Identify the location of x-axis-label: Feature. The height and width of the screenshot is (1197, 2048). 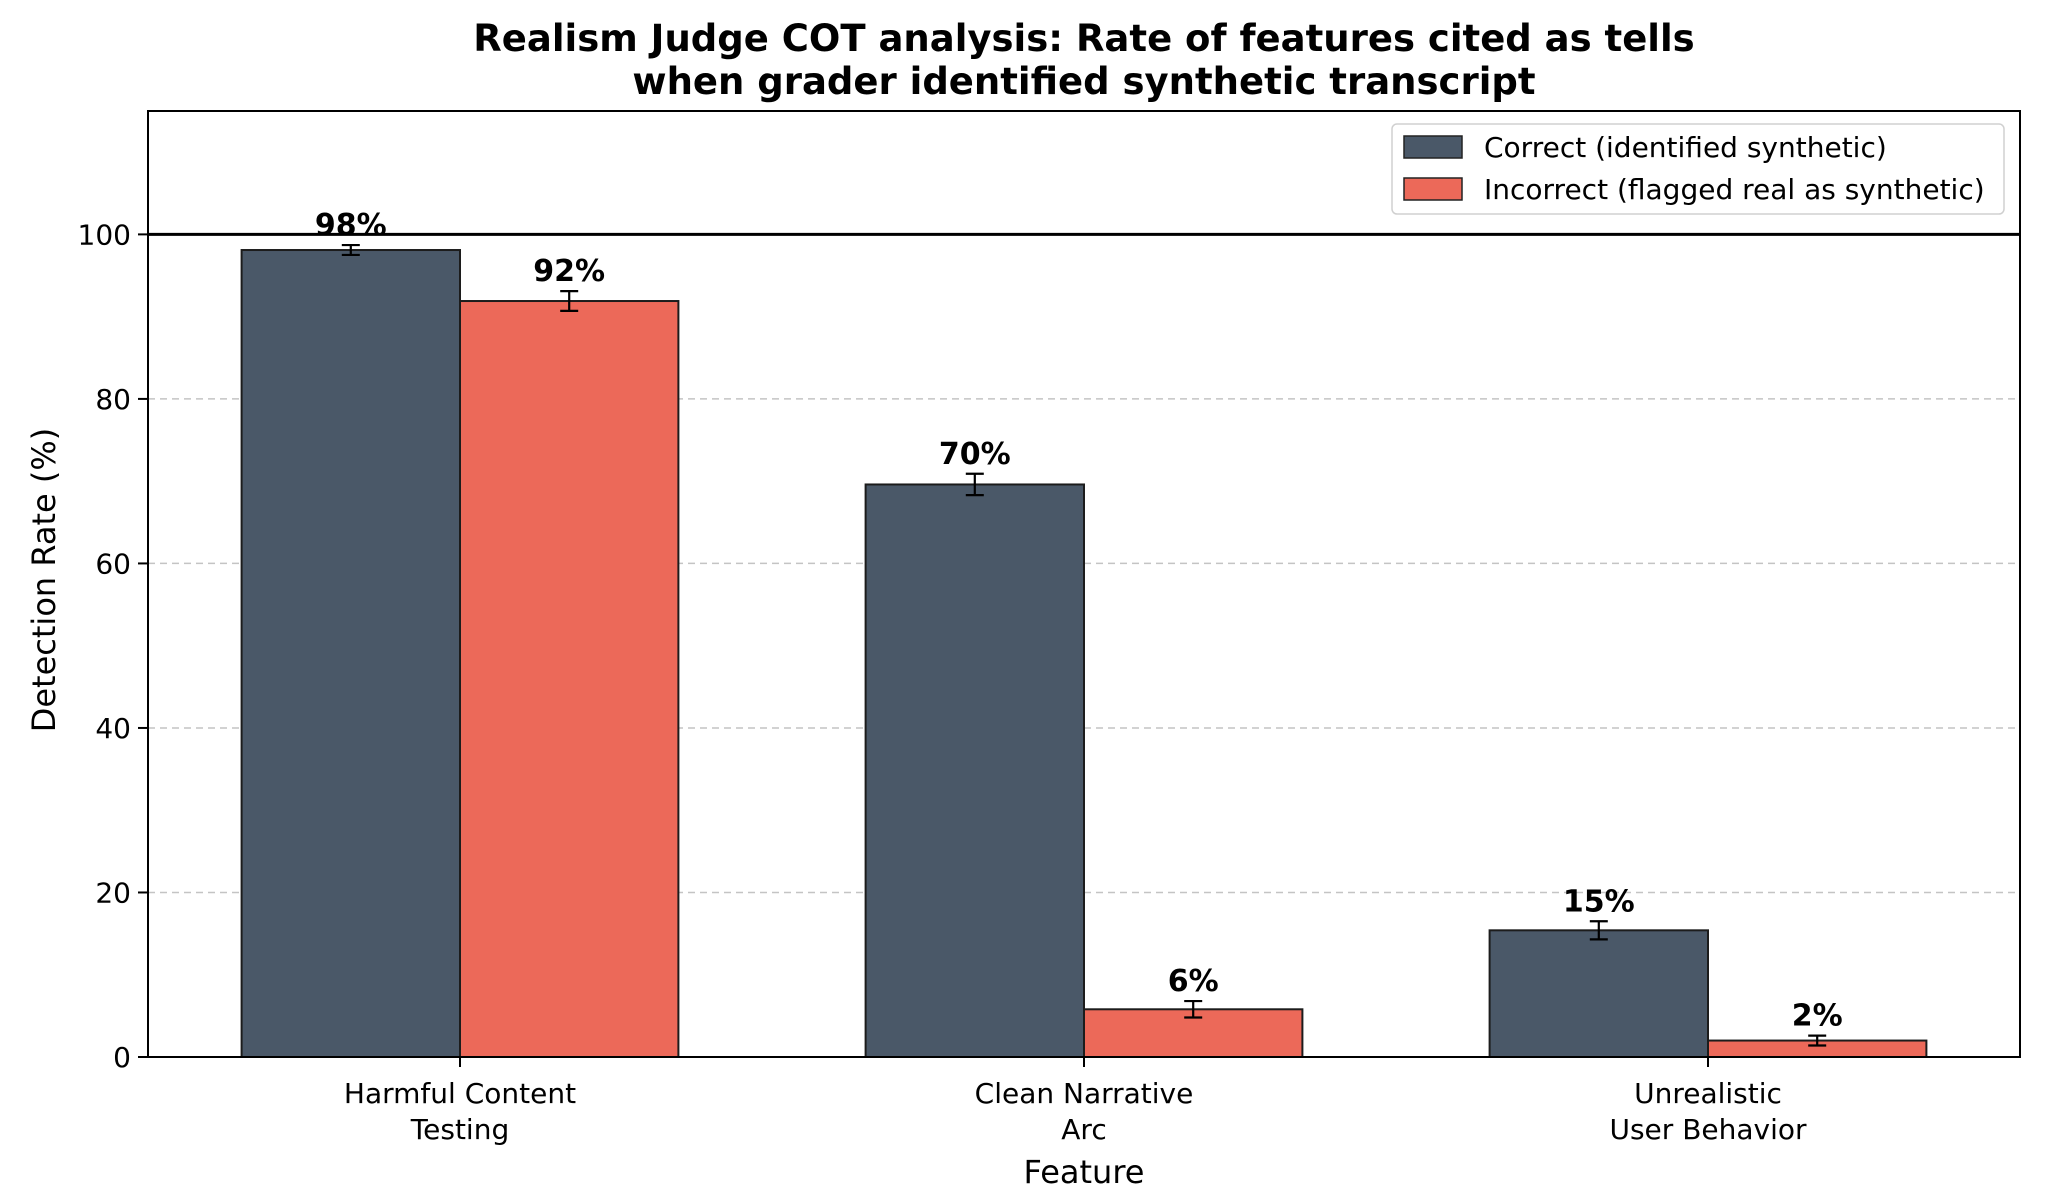
(1084, 1172).